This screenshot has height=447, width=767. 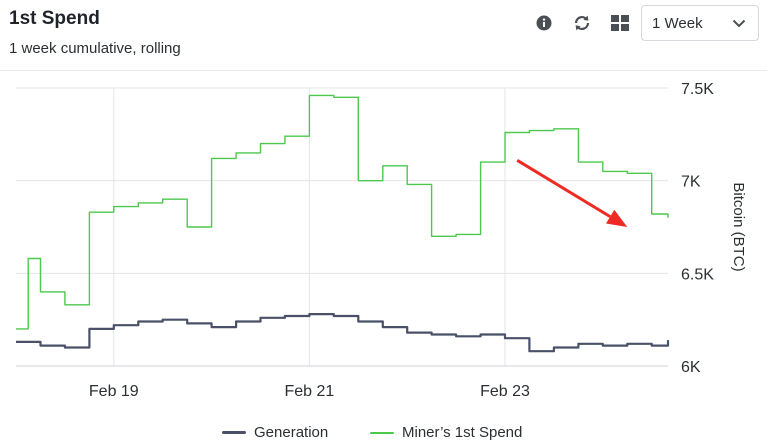 I want to click on y-tick-label: 6K, so click(x=691, y=367).